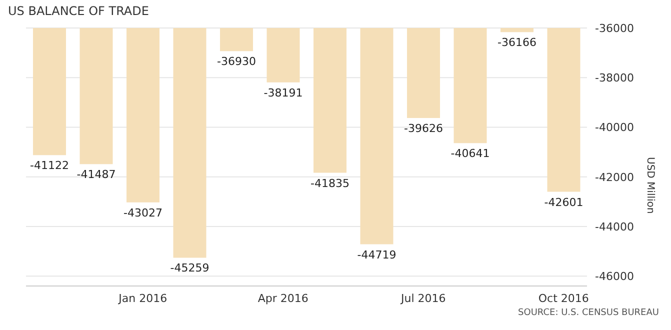 This screenshot has width=671, height=330. What do you see at coordinates (614, 227) in the screenshot?
I see `y-tick-label: -44000` at bounding box center [614, 227].